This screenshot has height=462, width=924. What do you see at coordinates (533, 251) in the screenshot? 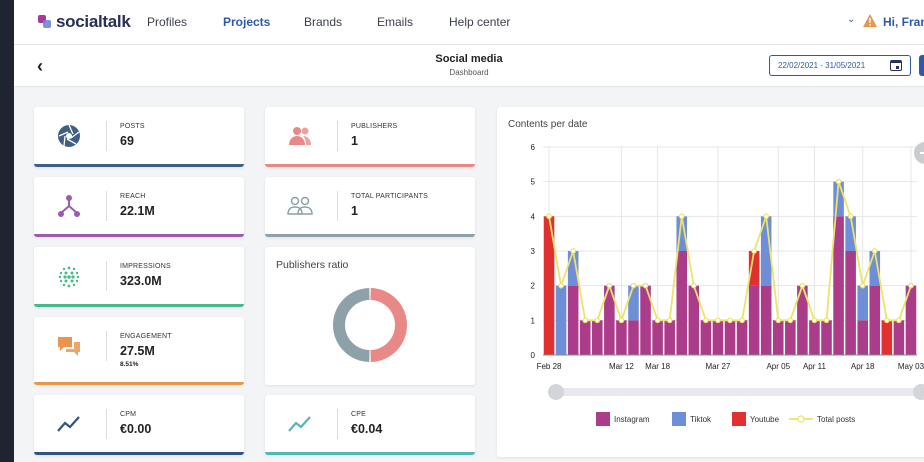
I see `y-tick-label: 3` at bounding box center [533, 251].